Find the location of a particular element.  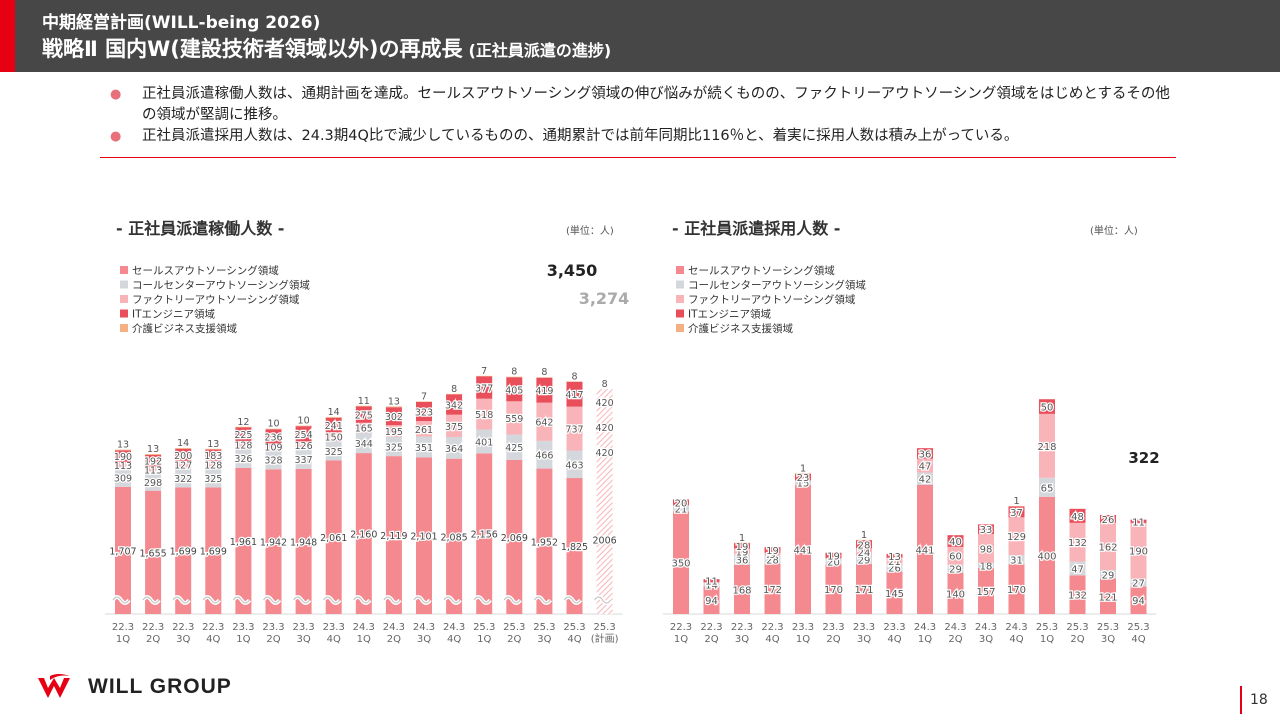

bar-value-label: 165 is located at coordinates (364, 429).